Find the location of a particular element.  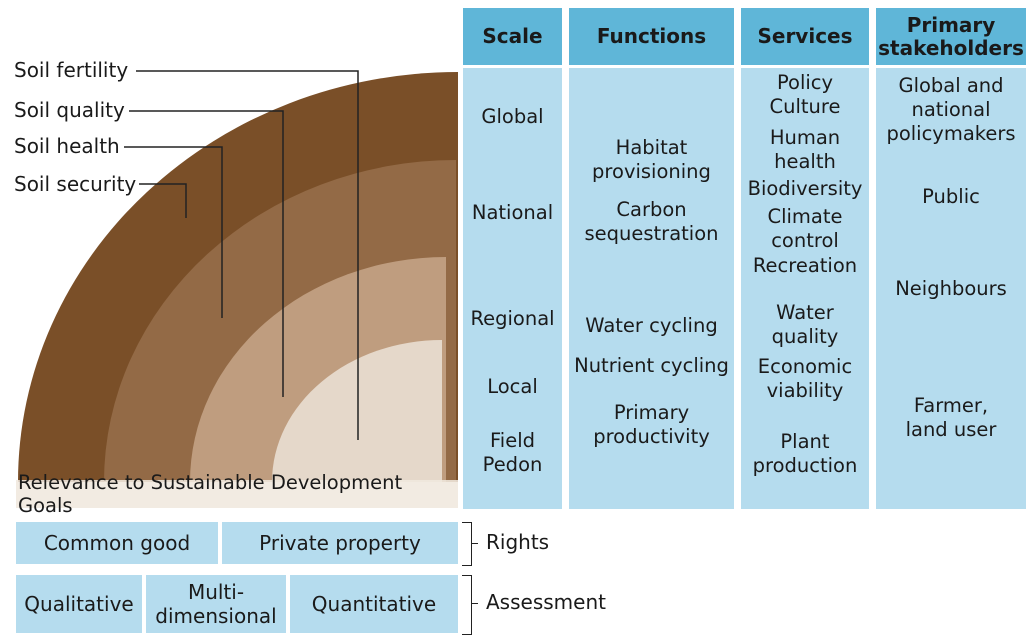

function-item: Water cycling is located at coordinates (651, 325).